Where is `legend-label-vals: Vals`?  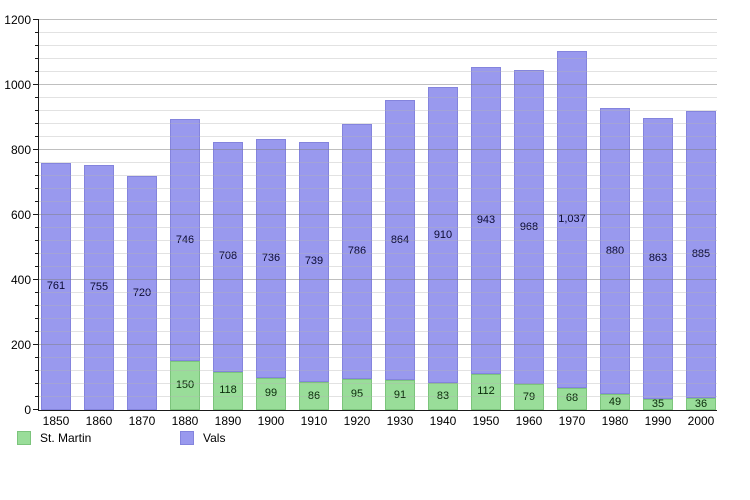 legend-label-vals: Vals is located at coordinates (214, 438).